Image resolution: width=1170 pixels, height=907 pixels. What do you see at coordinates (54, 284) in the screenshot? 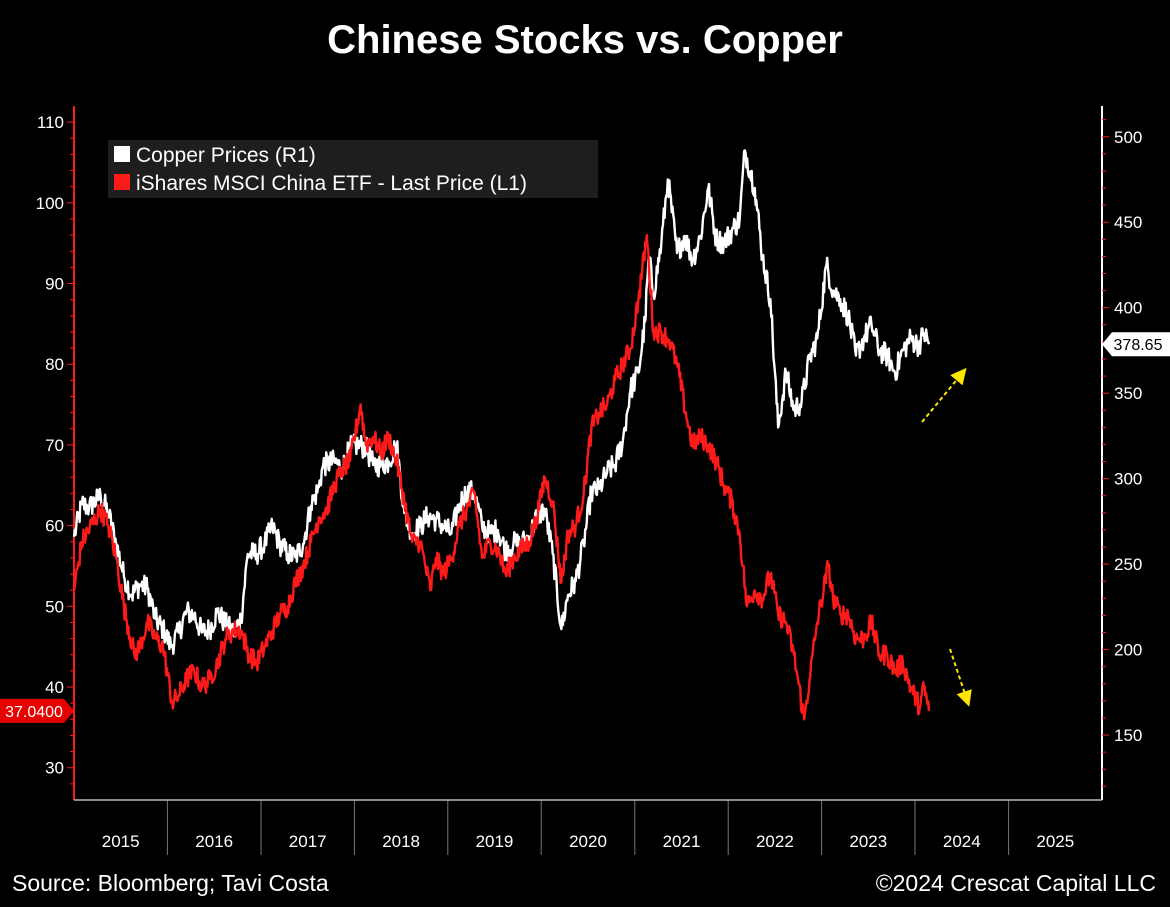
I see `left-tick-label: 90` at bounding box center [54, 284].